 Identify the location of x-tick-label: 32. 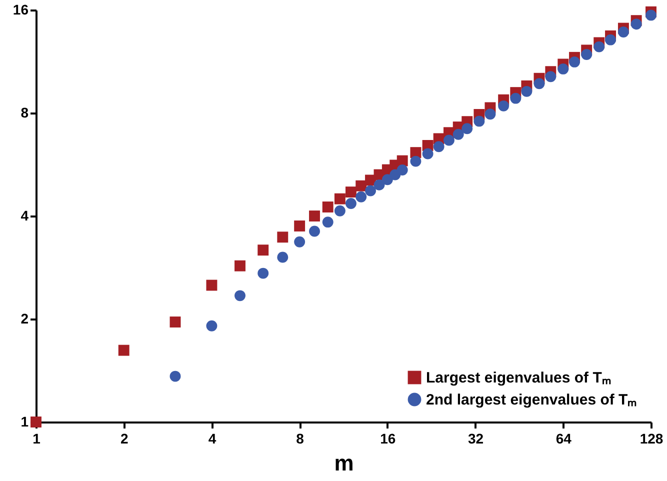
(476, 438).